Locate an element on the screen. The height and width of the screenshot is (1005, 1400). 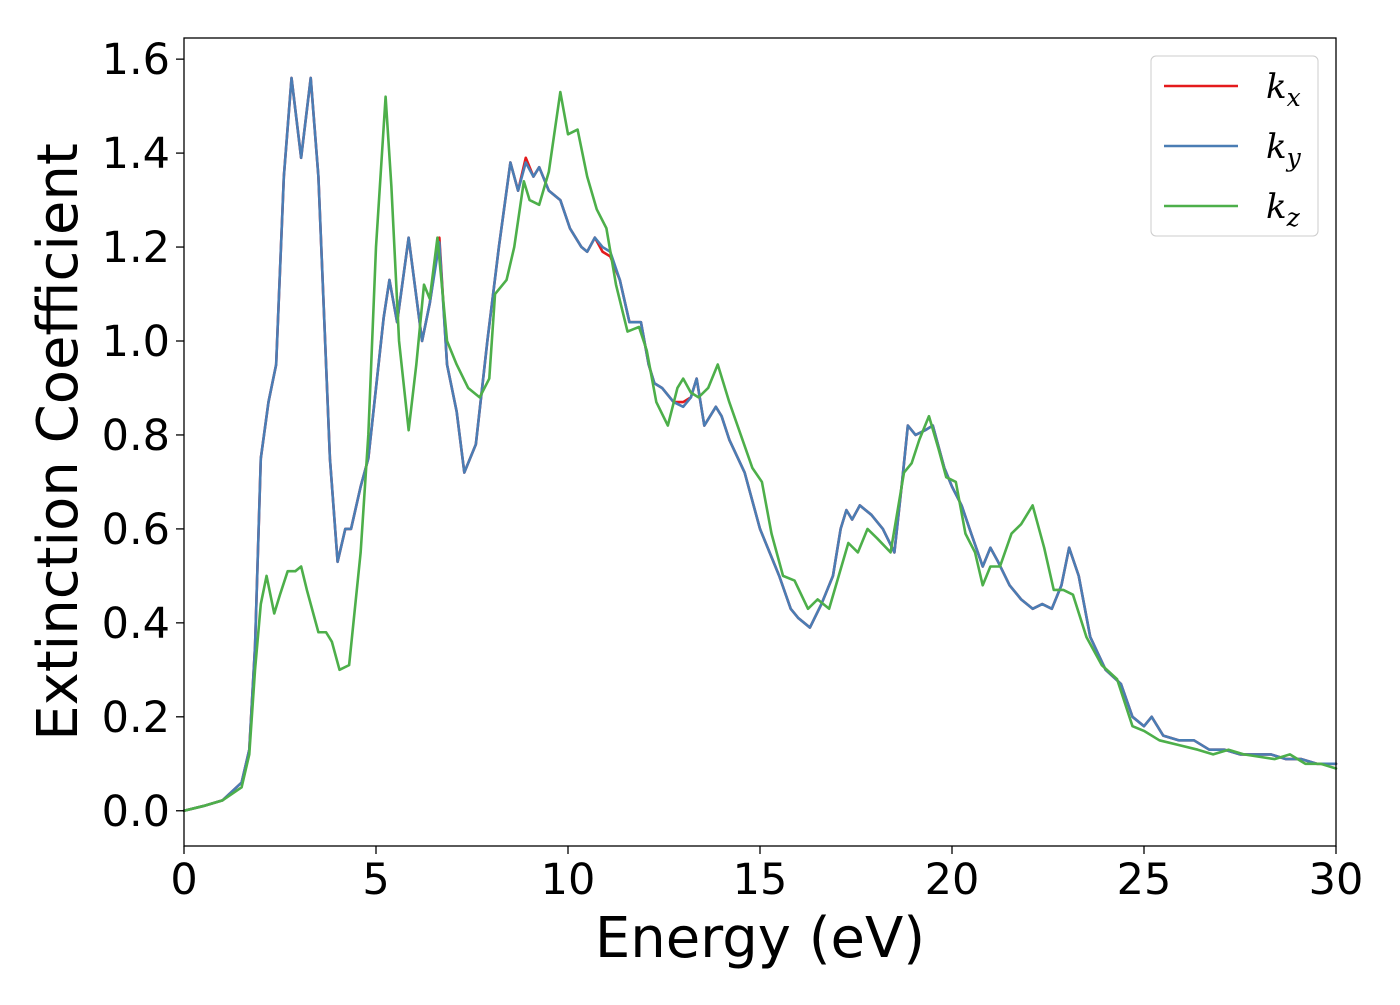
x-tick-label: 15 is located at coordinates (760, 880).